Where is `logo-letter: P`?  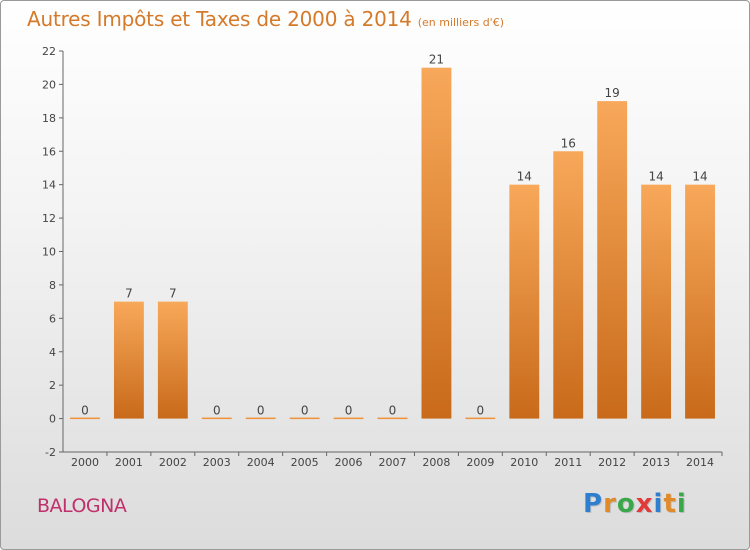
logo-letter: P is located at coordinates (593, 504).